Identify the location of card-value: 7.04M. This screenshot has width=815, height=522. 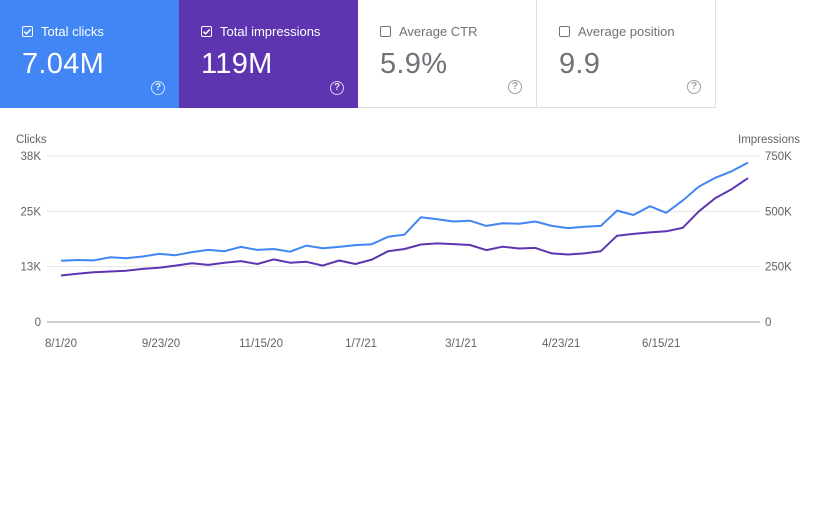
(63, 64).